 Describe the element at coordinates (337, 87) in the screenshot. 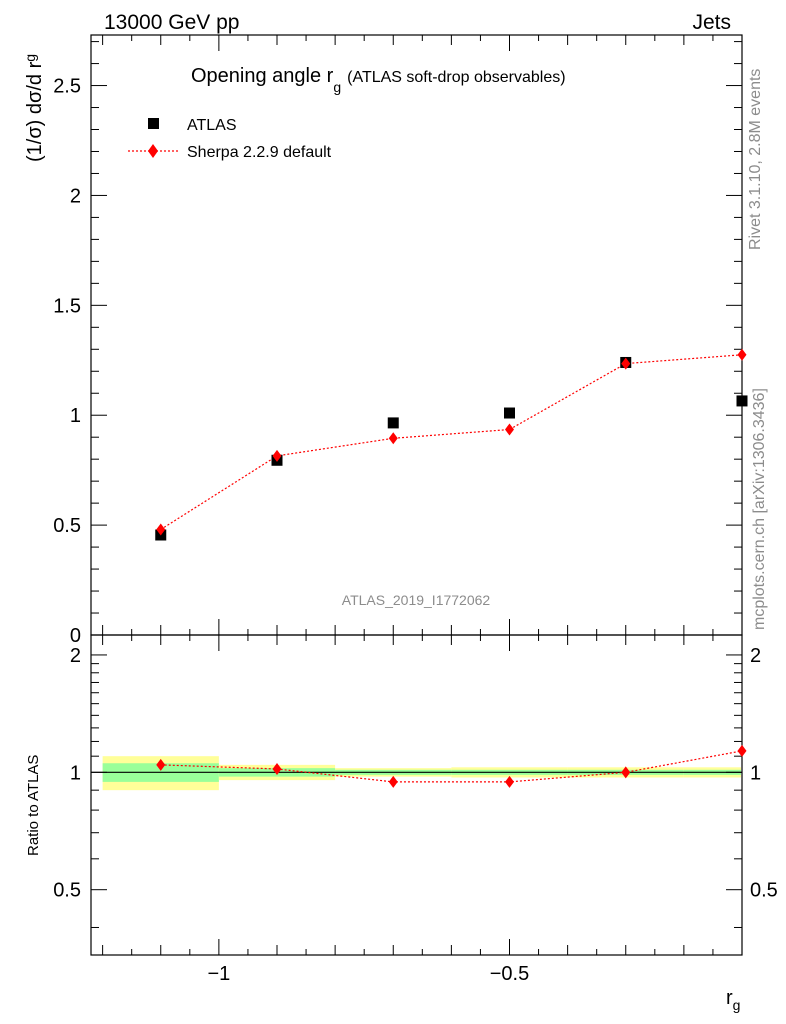

I see `title-sub-text: g` at that location.